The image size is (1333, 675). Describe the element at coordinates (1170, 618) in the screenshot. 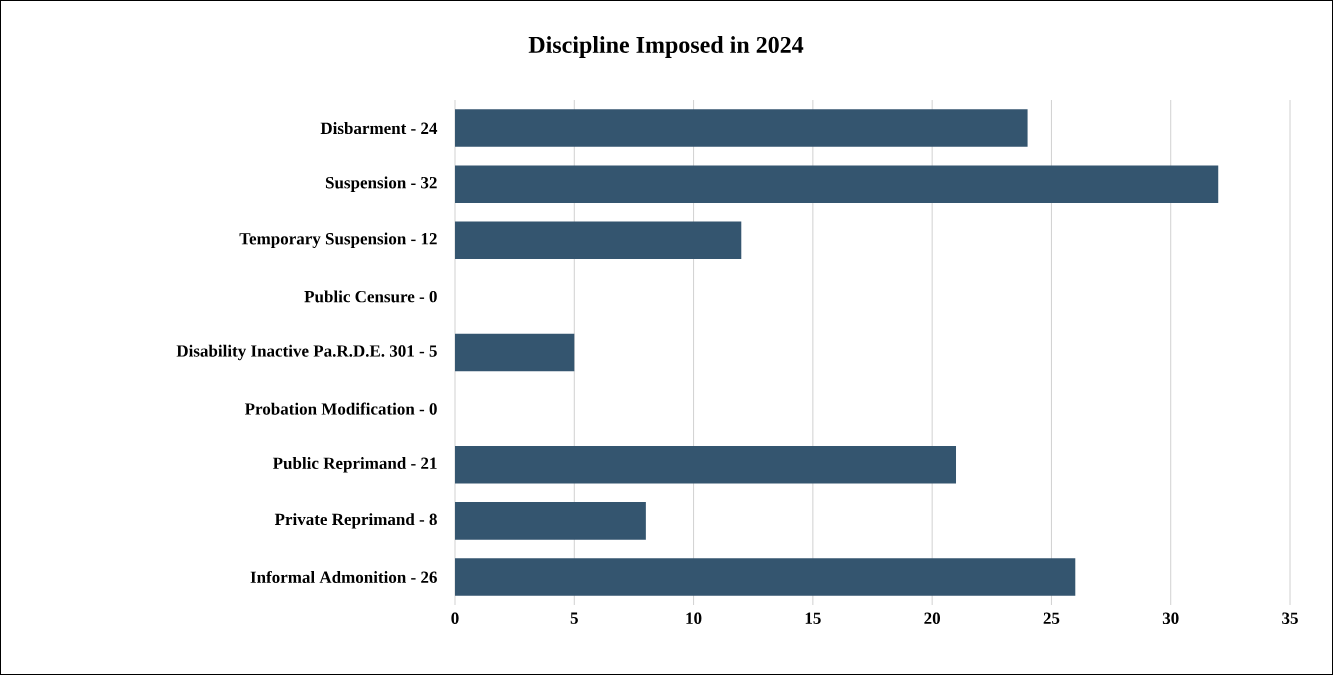

I see `x-tick-label: 30` at that location.